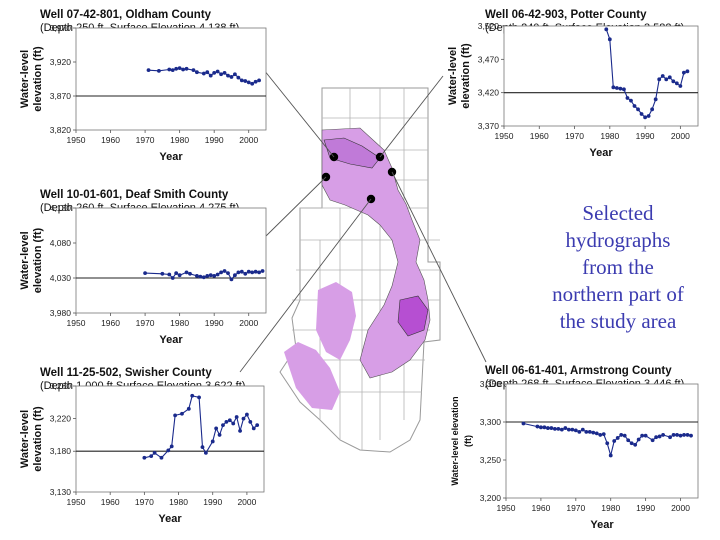  Describe the element at coordinates (134, 195) in the screenshot. I see `chart-title: Well 10-01-601, Deaf Smith County` at that location.